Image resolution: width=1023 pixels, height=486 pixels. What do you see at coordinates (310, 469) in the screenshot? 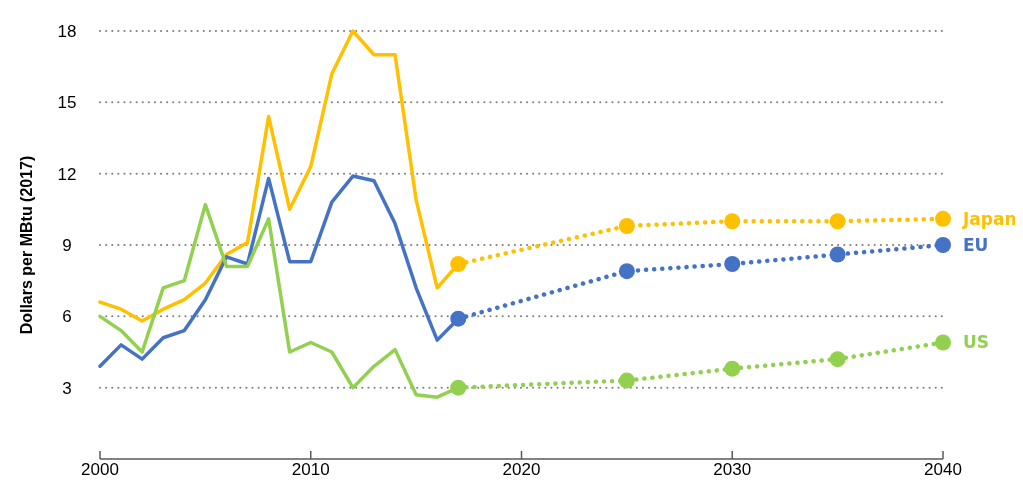
I see `x-tick-label: 2010` at bounding box center [310, 469].